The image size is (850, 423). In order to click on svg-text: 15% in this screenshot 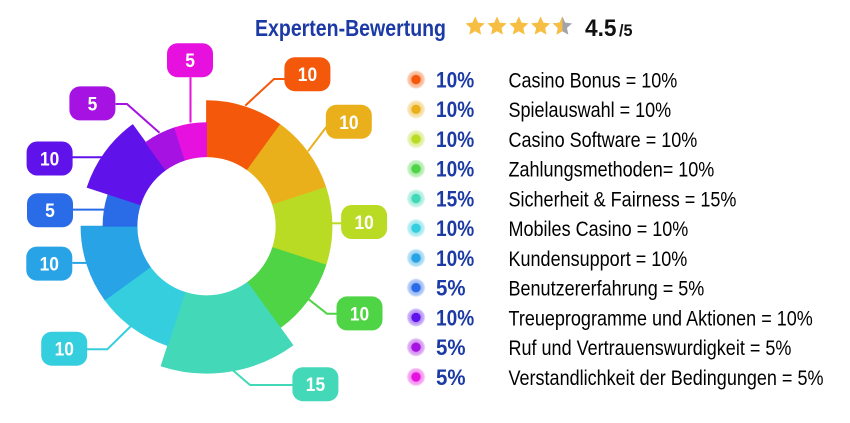, I will do `click(455, 198)`.